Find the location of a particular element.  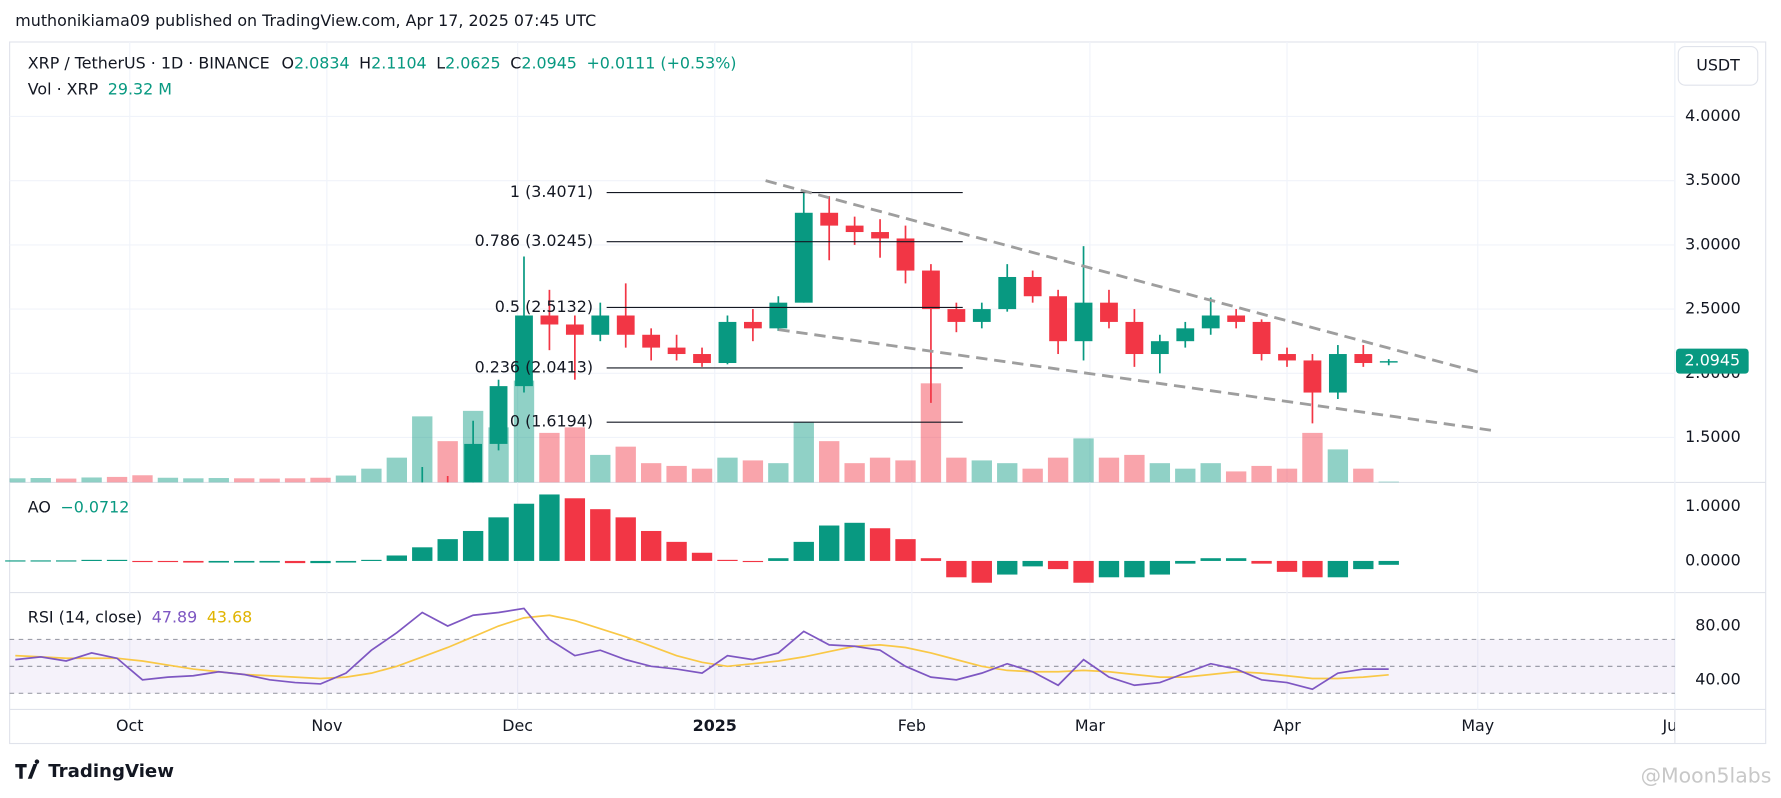

fib-label: 0 (1.6194) is located at coordinates (551, 421).